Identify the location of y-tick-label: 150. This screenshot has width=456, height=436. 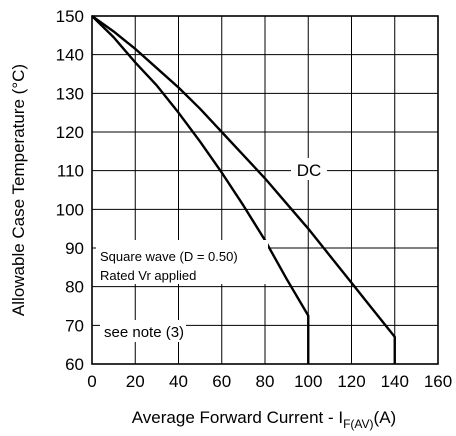
(70, 16).